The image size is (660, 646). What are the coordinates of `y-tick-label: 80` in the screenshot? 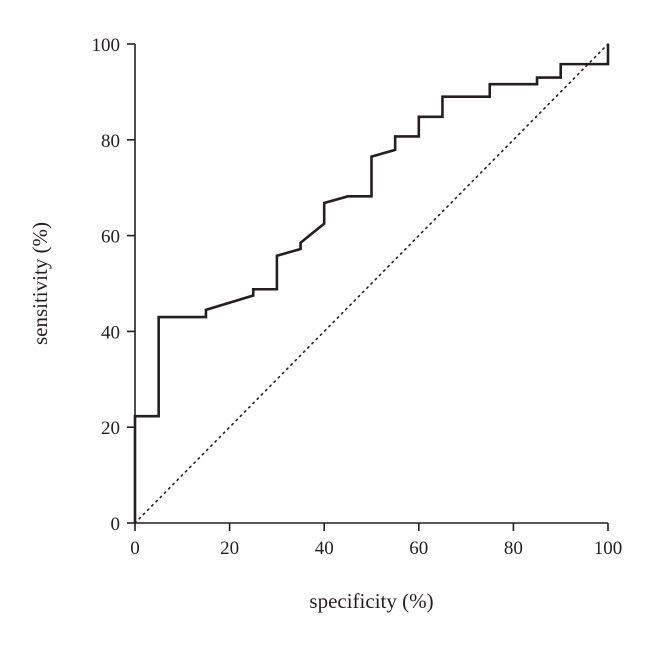 It's located at (110, 141).